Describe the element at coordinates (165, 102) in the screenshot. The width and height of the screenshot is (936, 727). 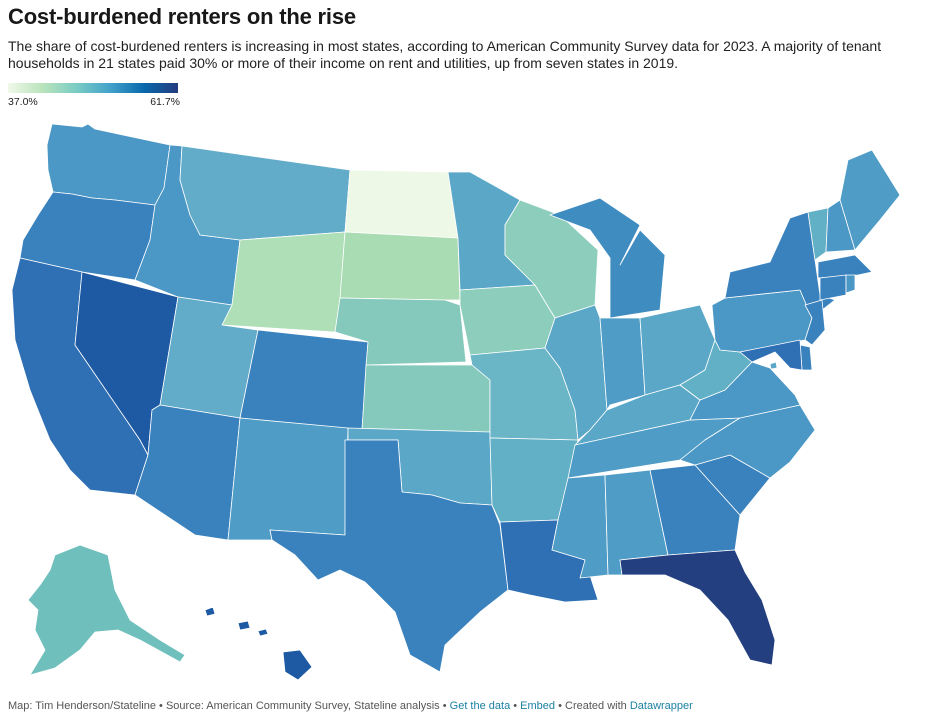
I see `legend-max-label: 61.7%` at that location.